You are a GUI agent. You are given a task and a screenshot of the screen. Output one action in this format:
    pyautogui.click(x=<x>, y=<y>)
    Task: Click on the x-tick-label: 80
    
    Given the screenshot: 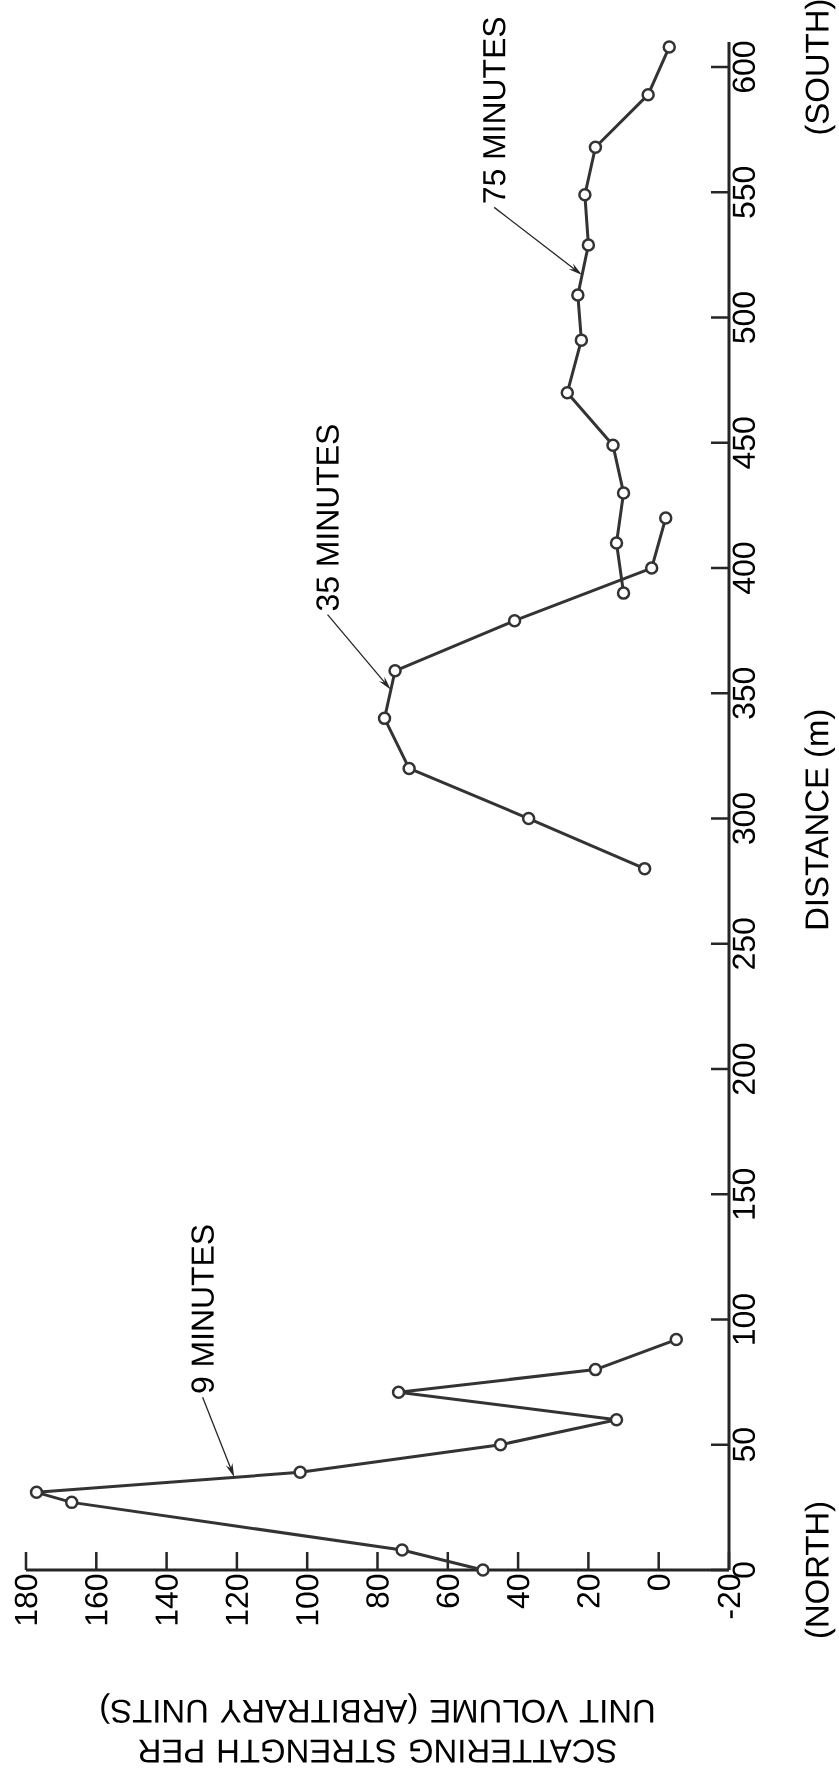 What is the action you would take?
    pyautogui.click(x=377, y=1591)
    